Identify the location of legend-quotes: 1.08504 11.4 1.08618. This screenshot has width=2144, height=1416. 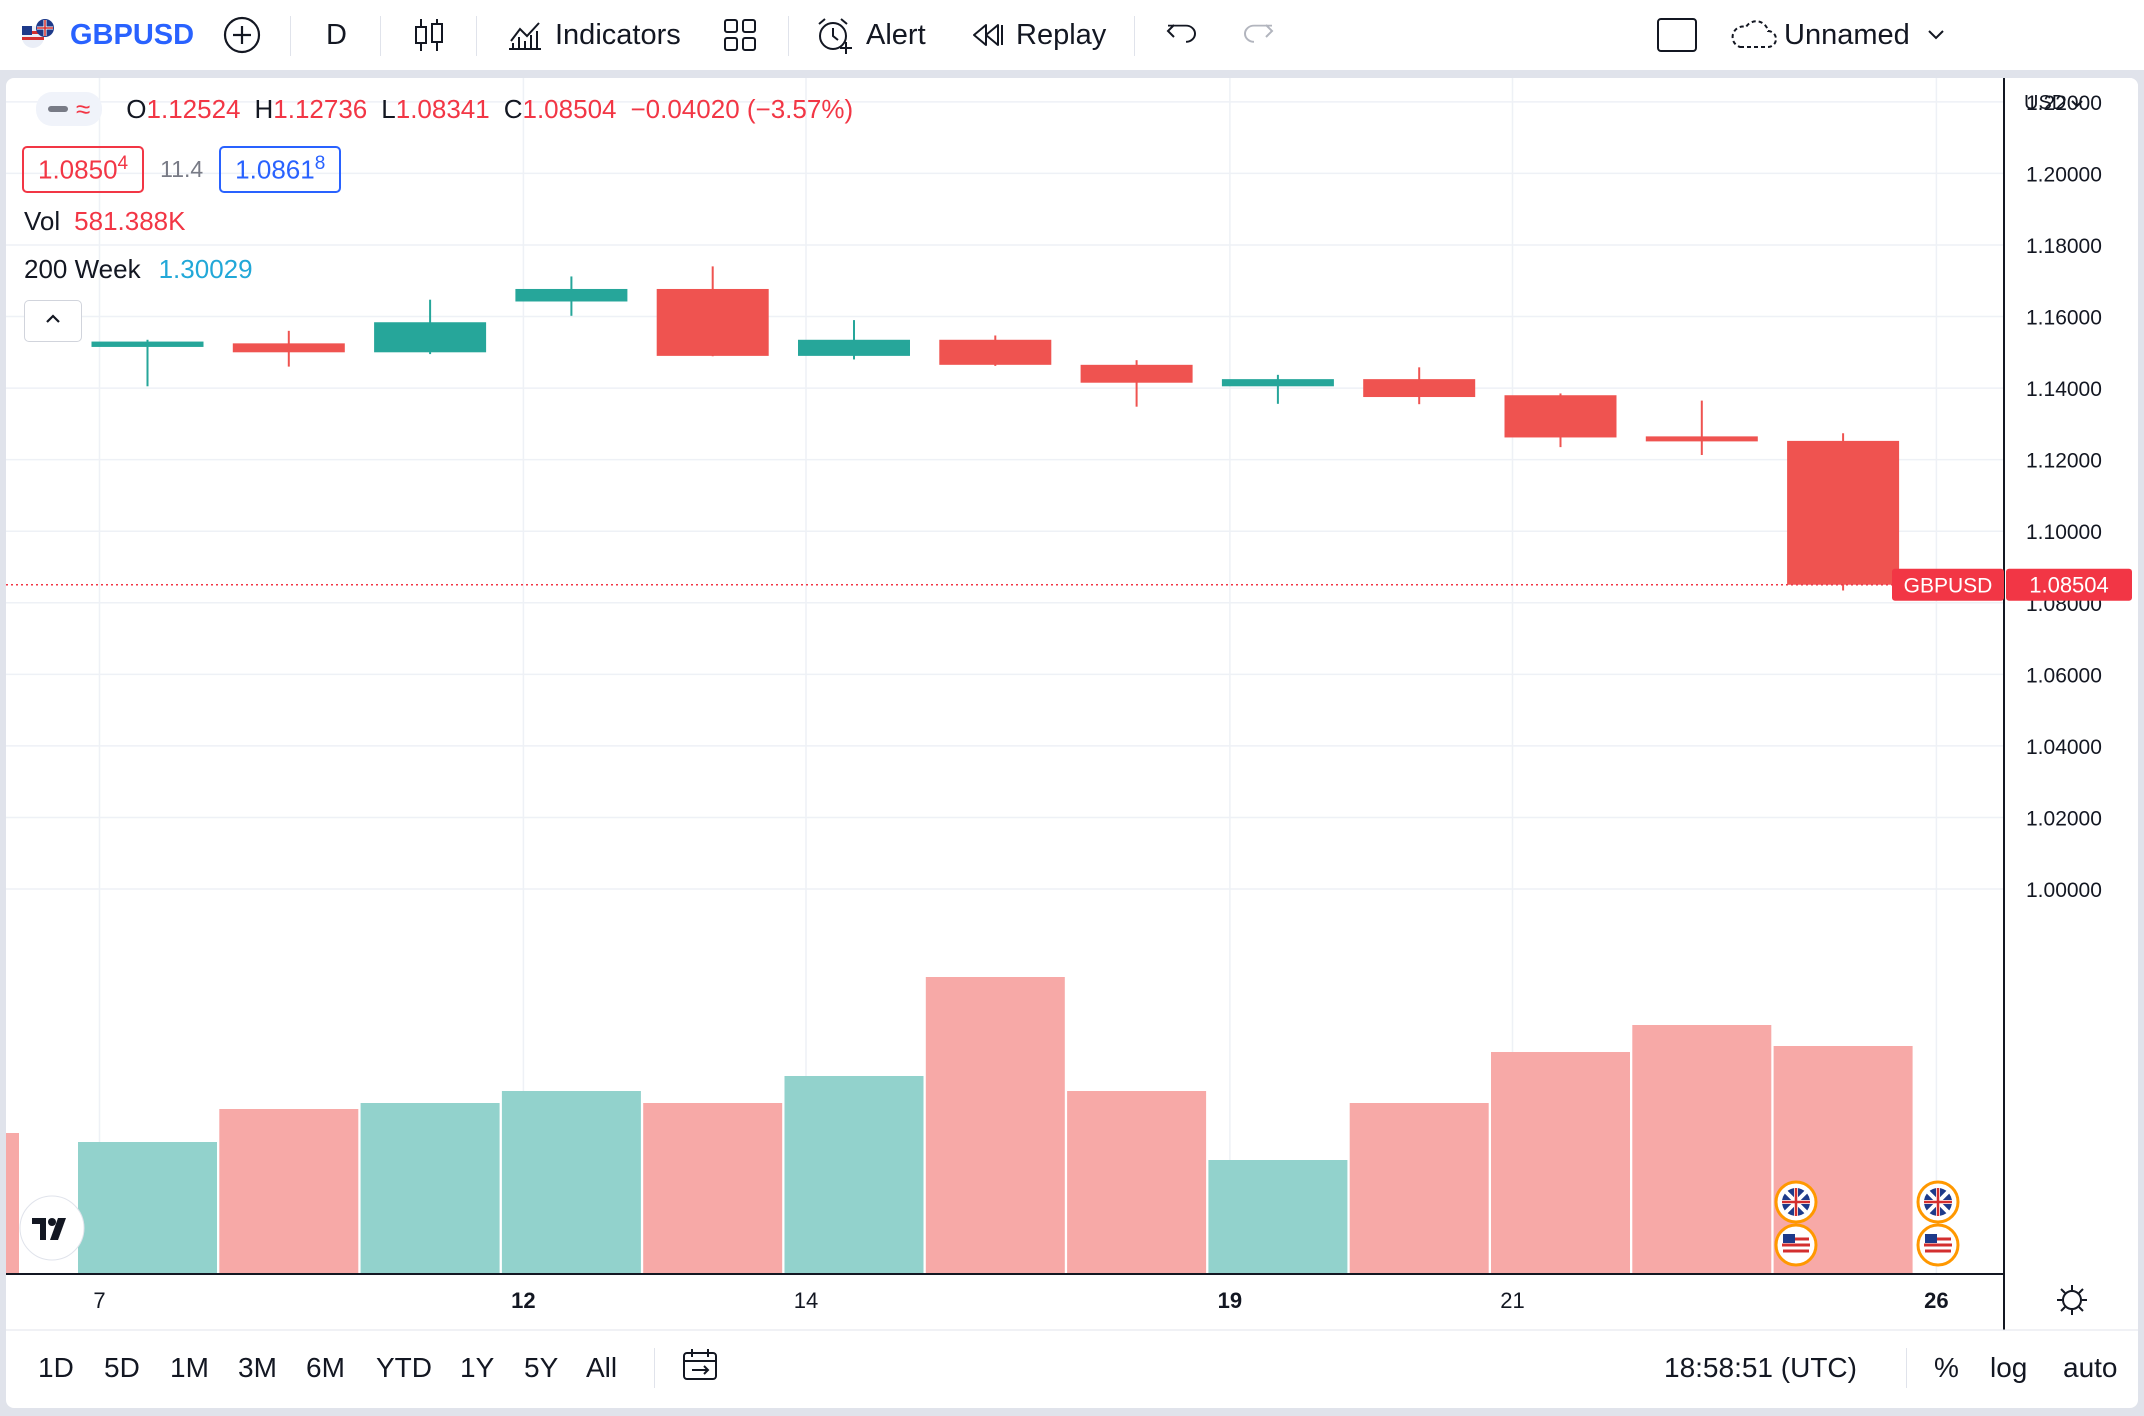
(182, 169).